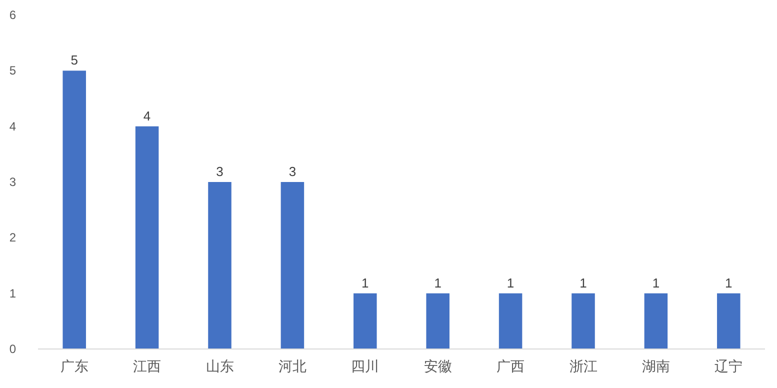  What do you see at coordinates (74, 60) in the screenshot?
I see `data-label: 5` at bounding box center [74, 60].